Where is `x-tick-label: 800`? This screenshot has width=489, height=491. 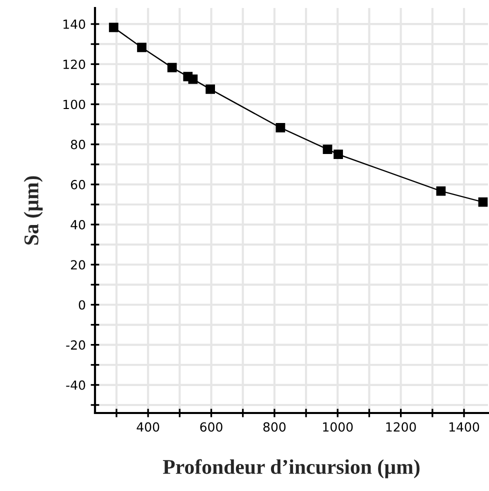
x-tick-label: 800 is located at coordinates (274, 427).